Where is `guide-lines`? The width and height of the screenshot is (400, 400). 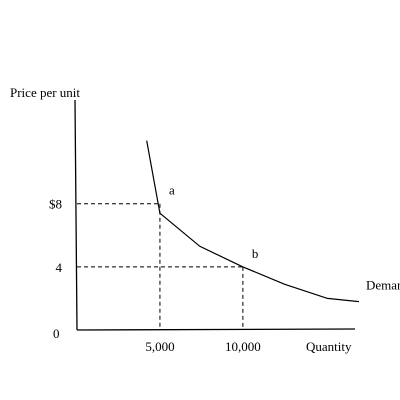
guide-lines is located at coordinates (160, 266).